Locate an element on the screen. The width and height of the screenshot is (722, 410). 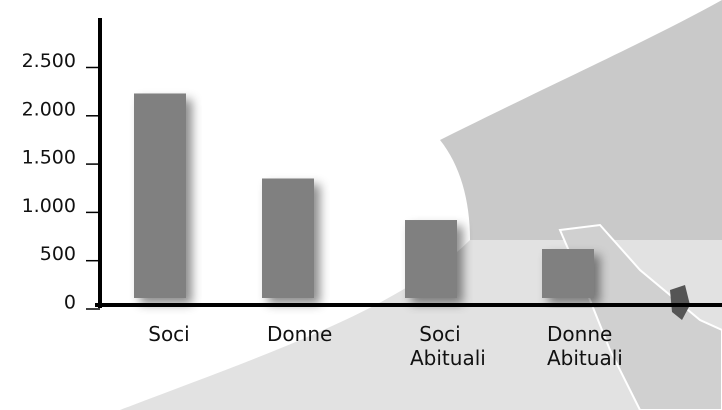
x-tick-label: Donne is located at coordinates (300, 334).